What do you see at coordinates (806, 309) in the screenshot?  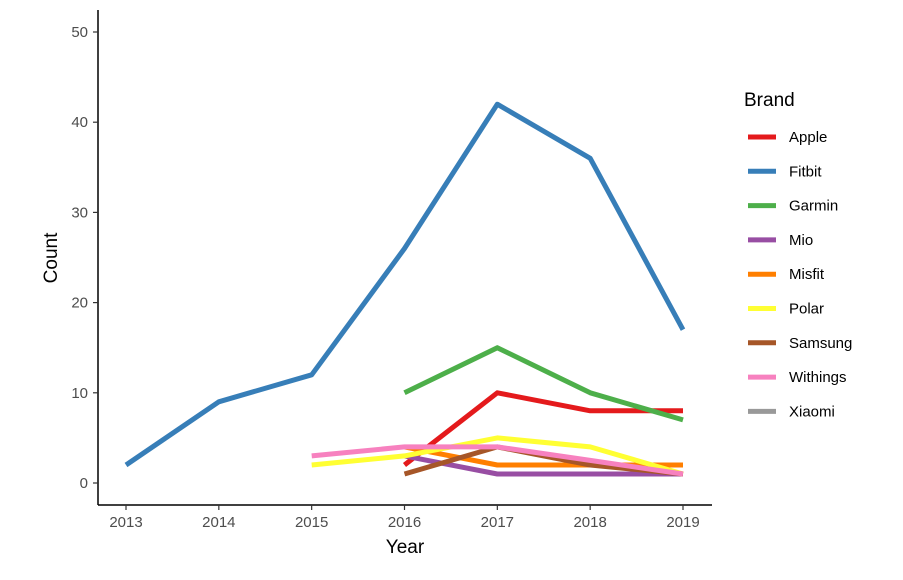 I see `legend-label-polar: Polar` at bounding box center [806, 309].